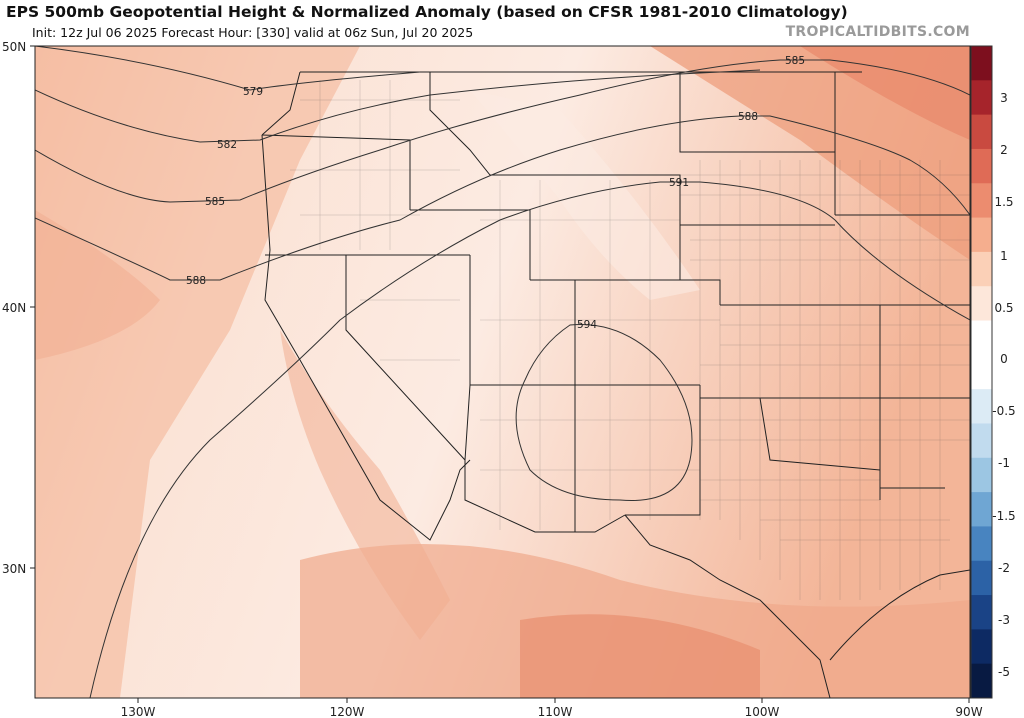 The image size is (1024, 718). I want to click on contour-label-594: 594, so click(587, 325).